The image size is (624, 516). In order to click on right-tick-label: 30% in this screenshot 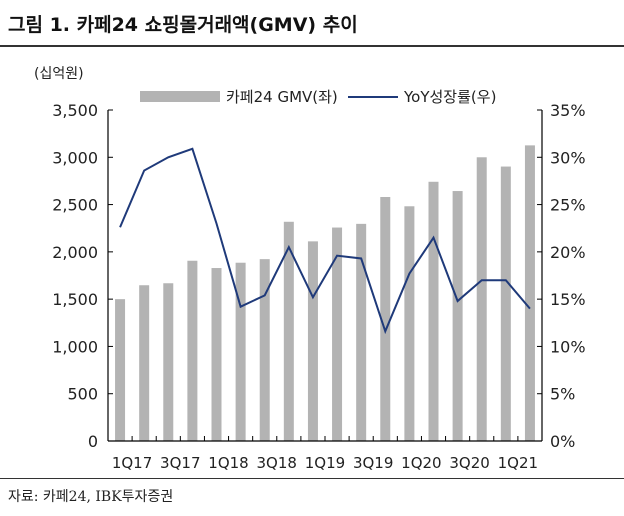, I will do `click(568, 157)`.